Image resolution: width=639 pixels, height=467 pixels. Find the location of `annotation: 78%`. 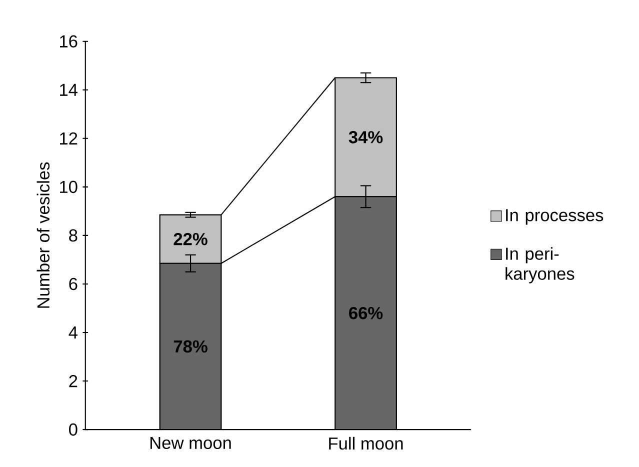

annotation: 78% is located at coordinates (191, 346).